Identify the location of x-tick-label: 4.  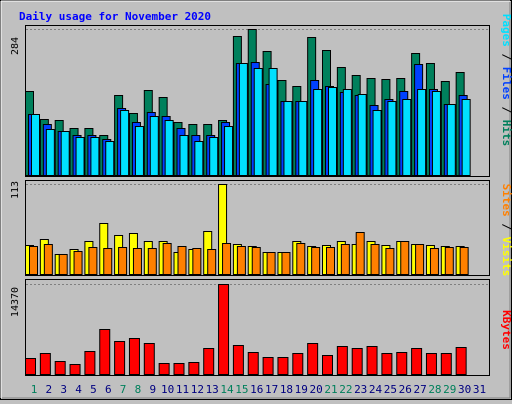
(78, 389).